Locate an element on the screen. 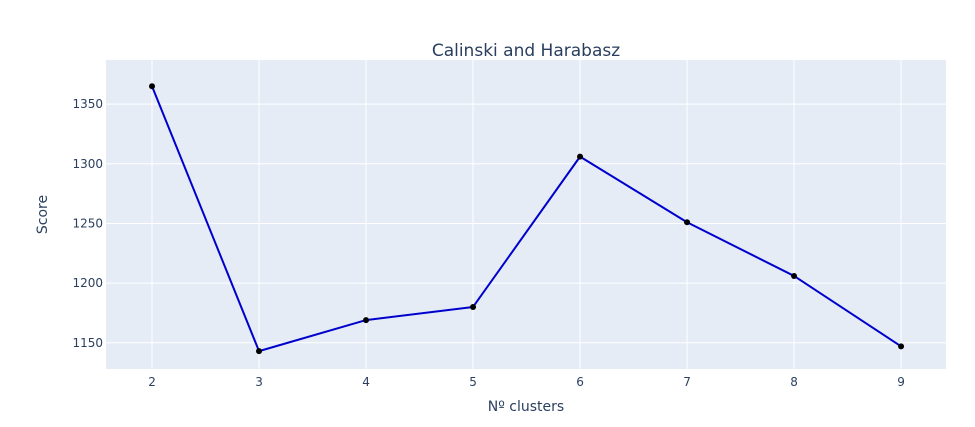  y-tick-label: 1350 is located at coordinates (87, 104).